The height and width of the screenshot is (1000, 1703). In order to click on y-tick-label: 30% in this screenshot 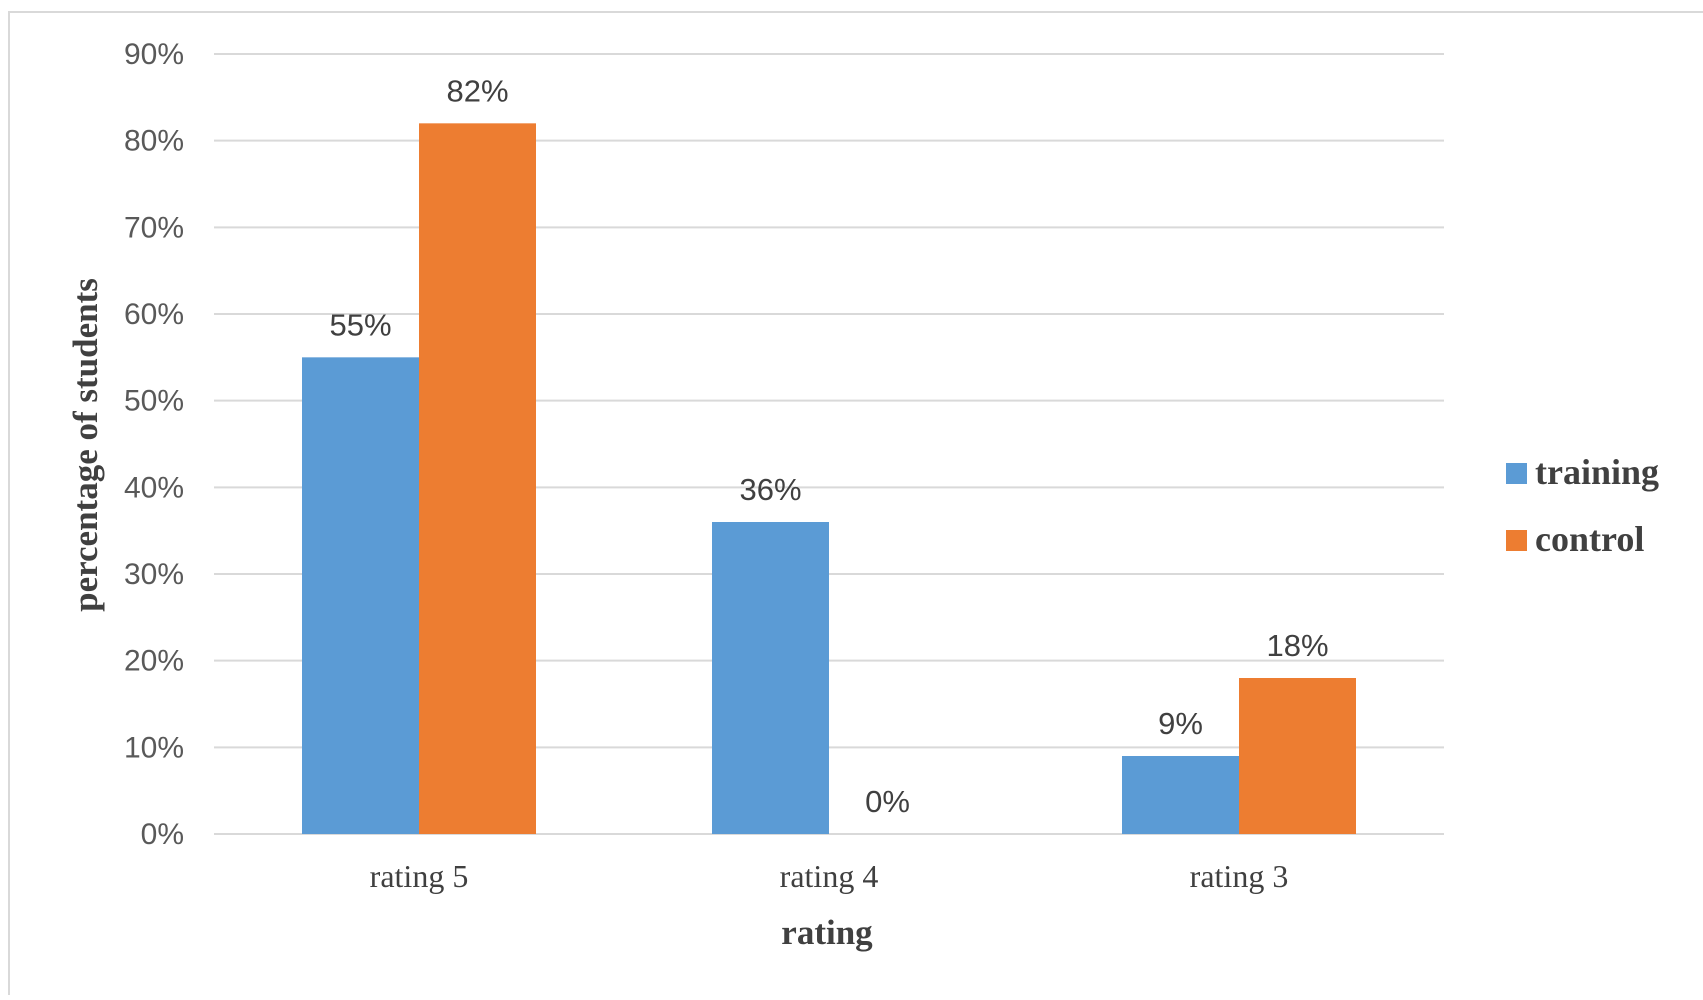, I will do `click(154, 574)`.